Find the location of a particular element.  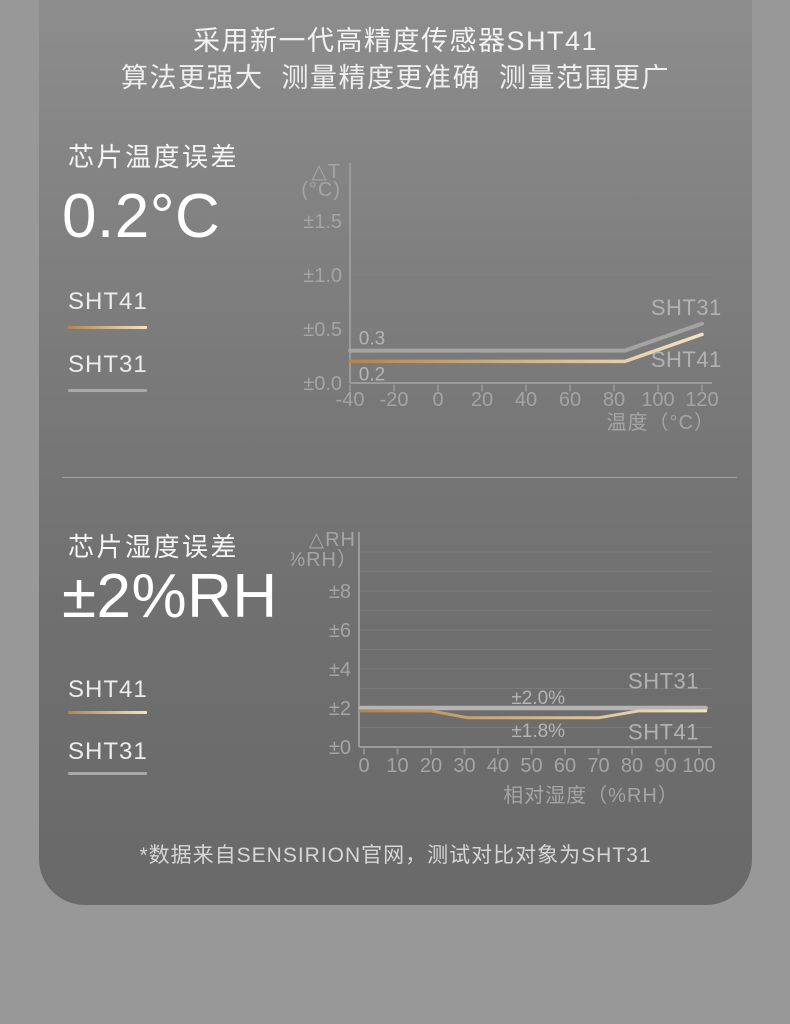

chart-annotation: ±2.0% is located at coordinates (538, 698).